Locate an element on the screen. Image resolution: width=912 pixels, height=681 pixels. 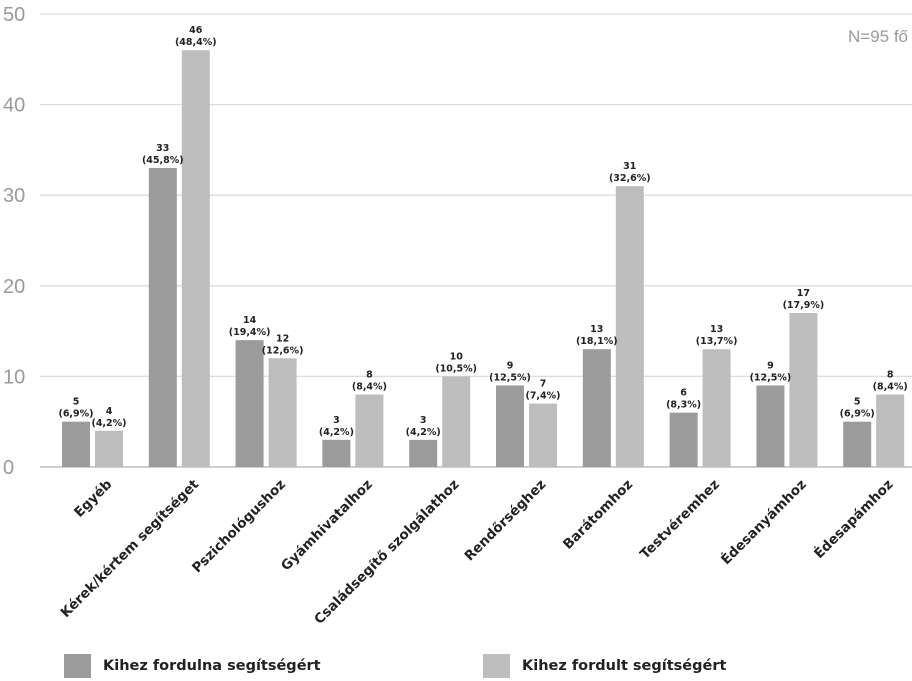
y-tick-label: 10 is located at coordinates (14, 377).